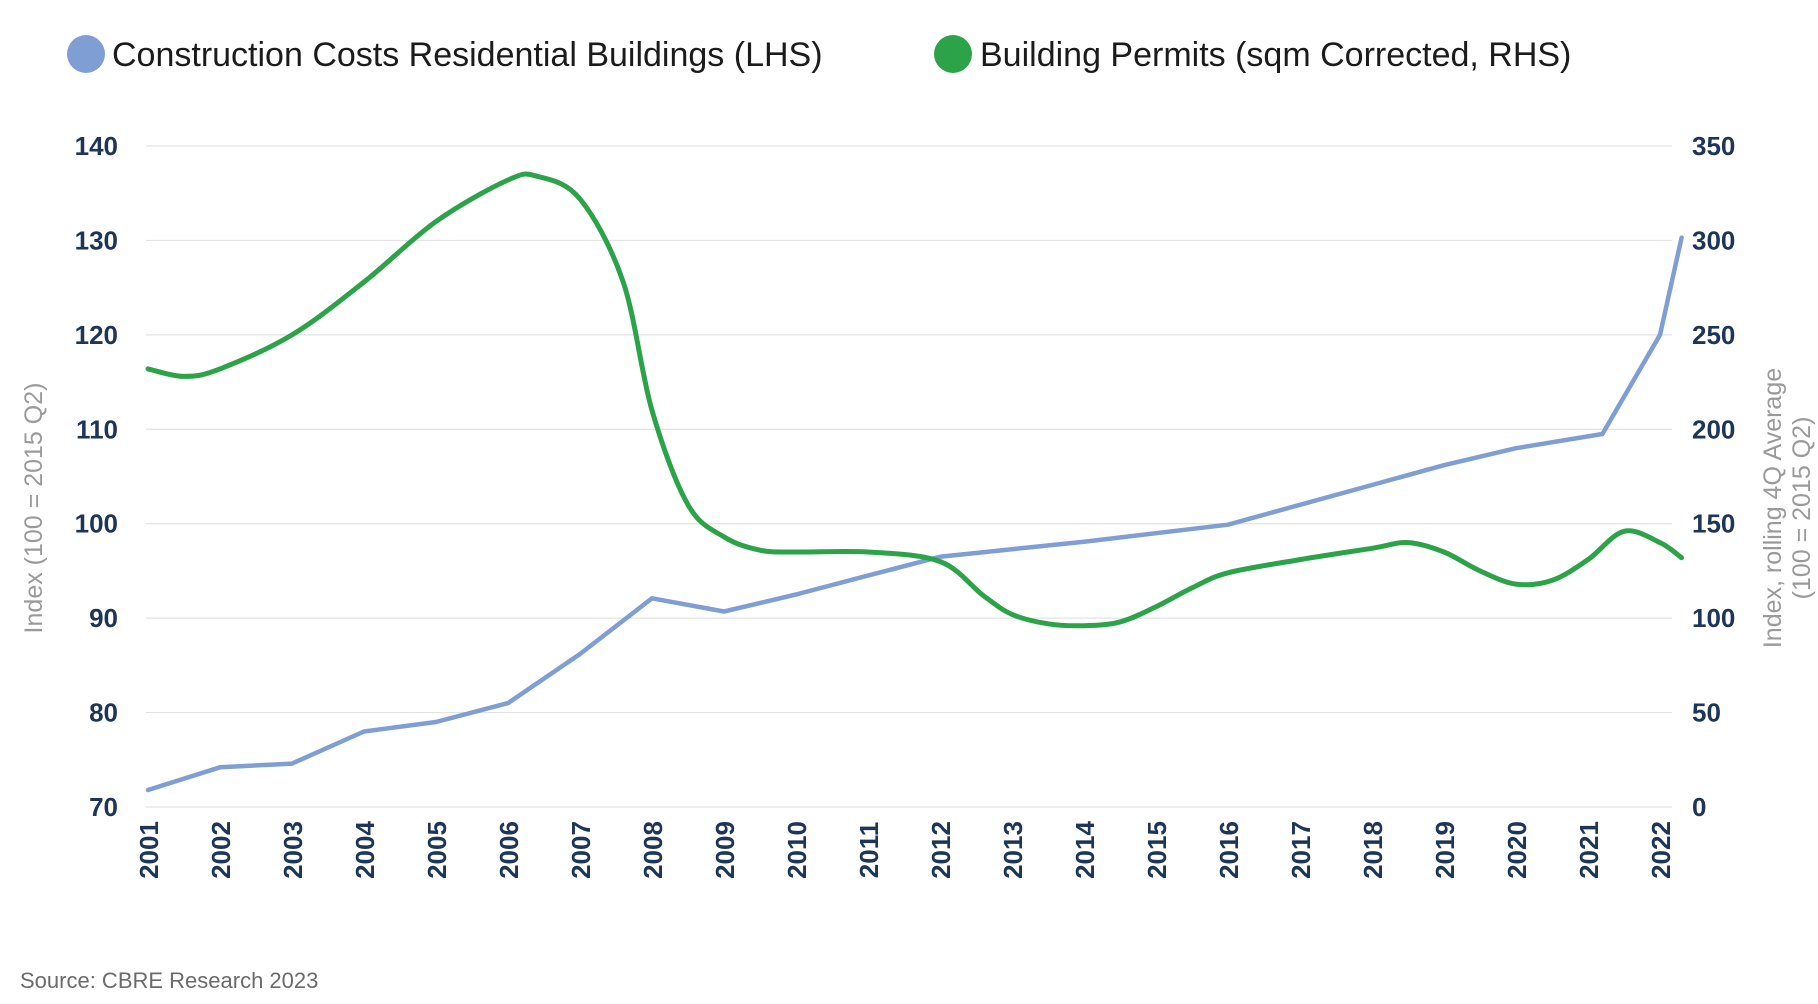  I want to click on right-tick-label: 150, so click(1713, 524).